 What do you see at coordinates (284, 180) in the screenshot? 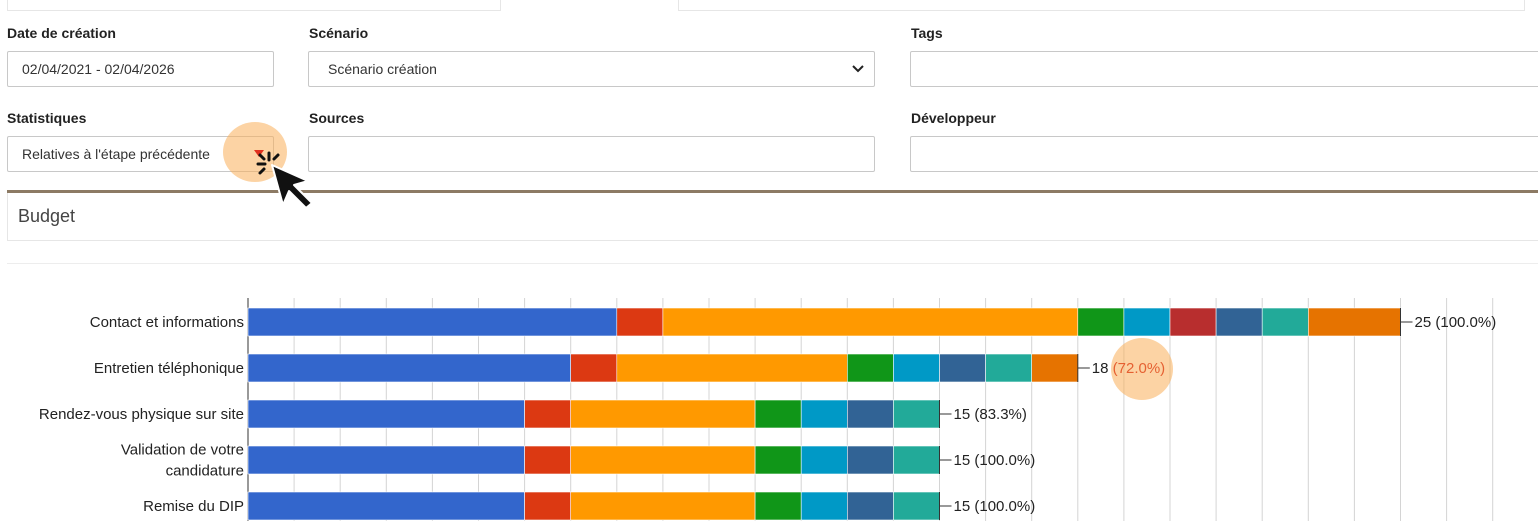
I see `mouse-pointer-icon` at bounding box center [284, 180].